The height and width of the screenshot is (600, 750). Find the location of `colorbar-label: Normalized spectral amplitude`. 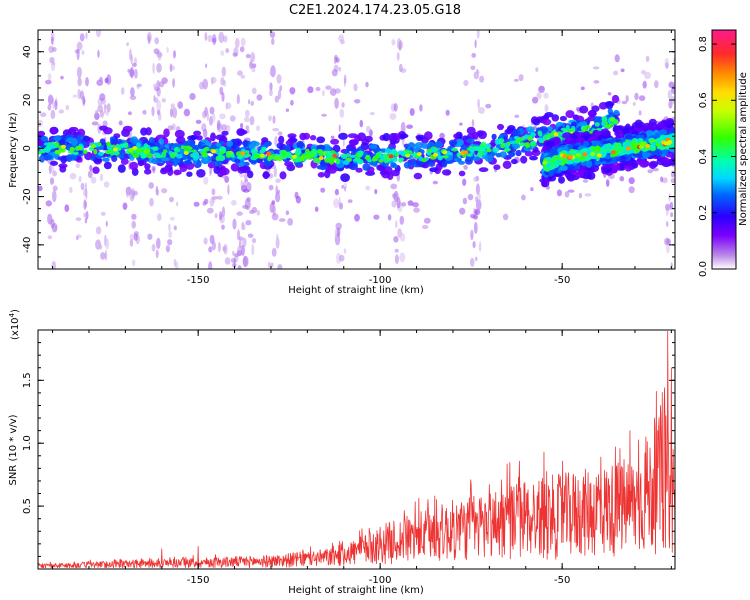

colorbar-label: Normalized spectral amplitude is located at coordinates (743, 149).